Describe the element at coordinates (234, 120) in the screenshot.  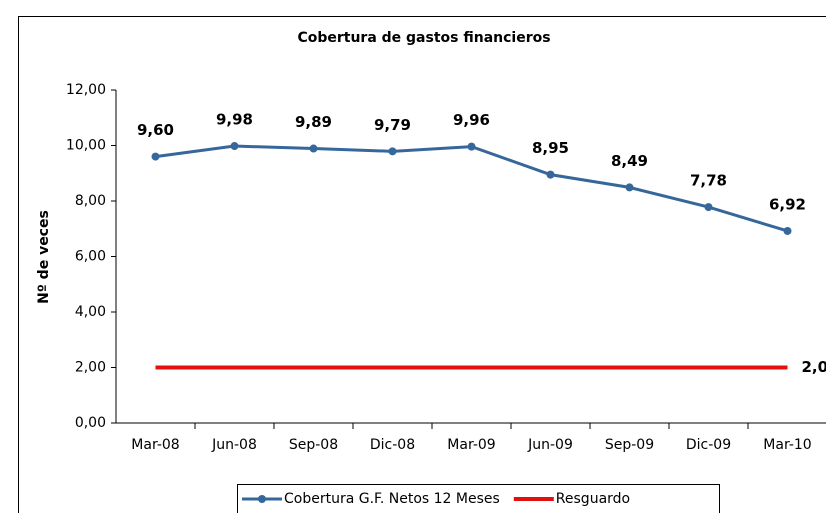
I see `data-label: 9,98` at that location.